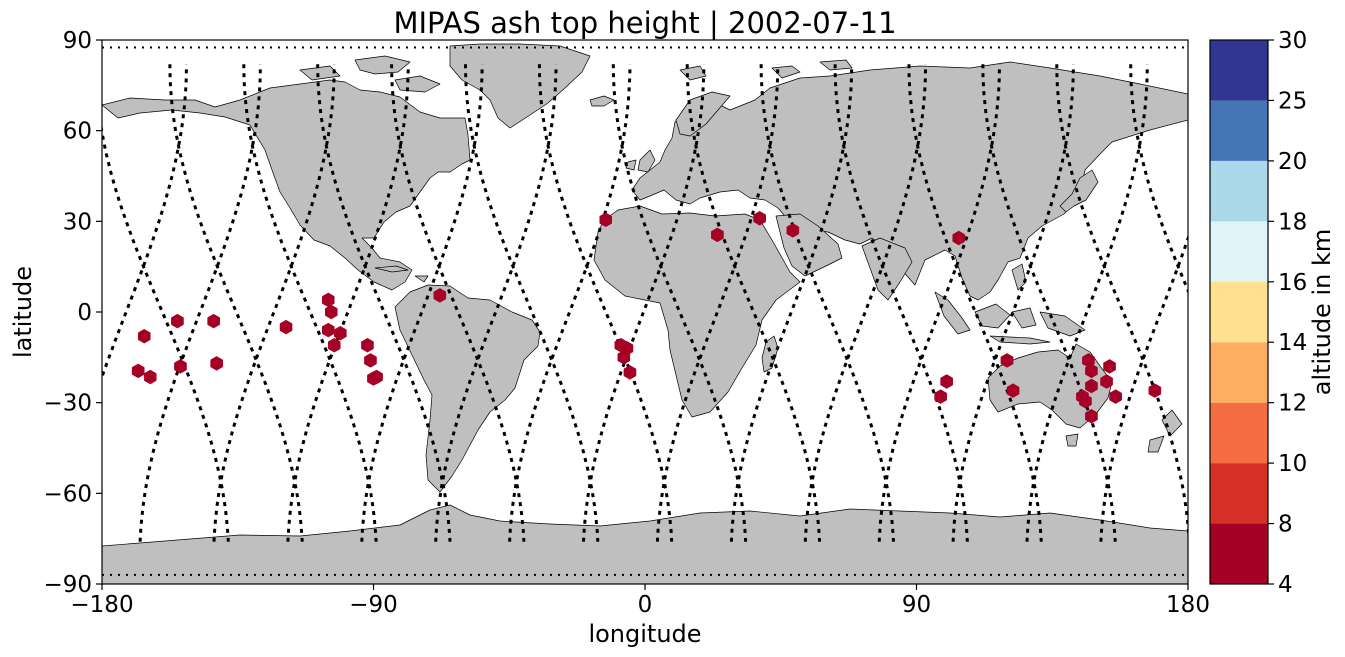  Describe the element at coordinates (1079, 191) in the screenshot. I see `japan` at that location.